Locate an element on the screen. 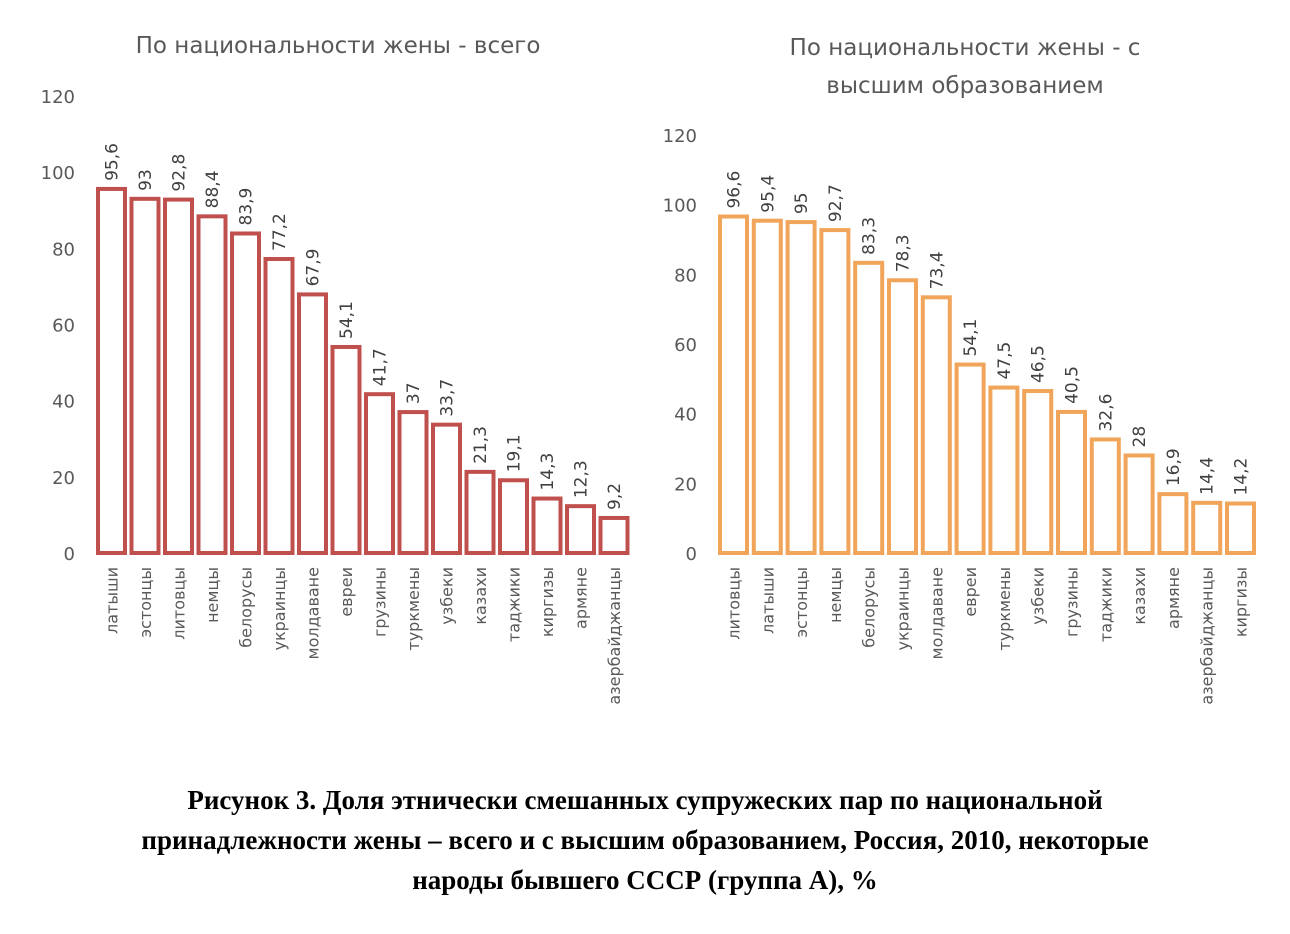 The height and width of the screenshot is (934, 1290). category-label: казахи is located at coordinates (1139, 596).